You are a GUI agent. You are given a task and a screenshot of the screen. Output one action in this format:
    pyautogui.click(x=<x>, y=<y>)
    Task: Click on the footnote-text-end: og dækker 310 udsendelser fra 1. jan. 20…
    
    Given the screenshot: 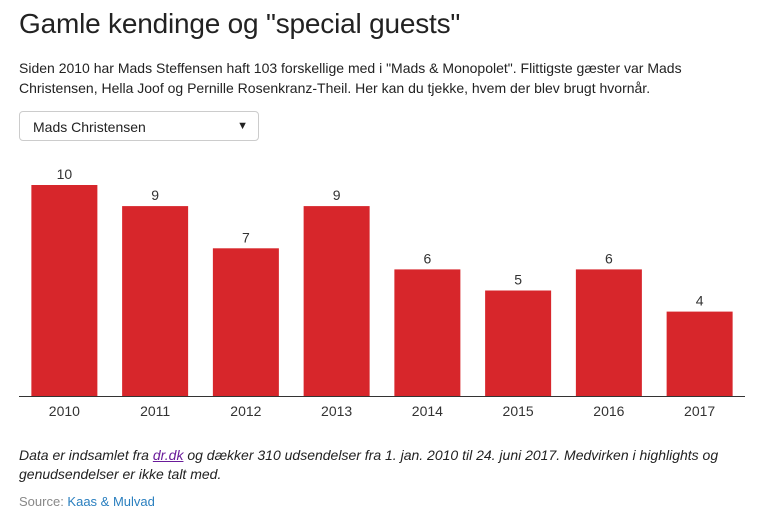 What is the action you would take?
    pyautogui.click(x=369, y=464)
    